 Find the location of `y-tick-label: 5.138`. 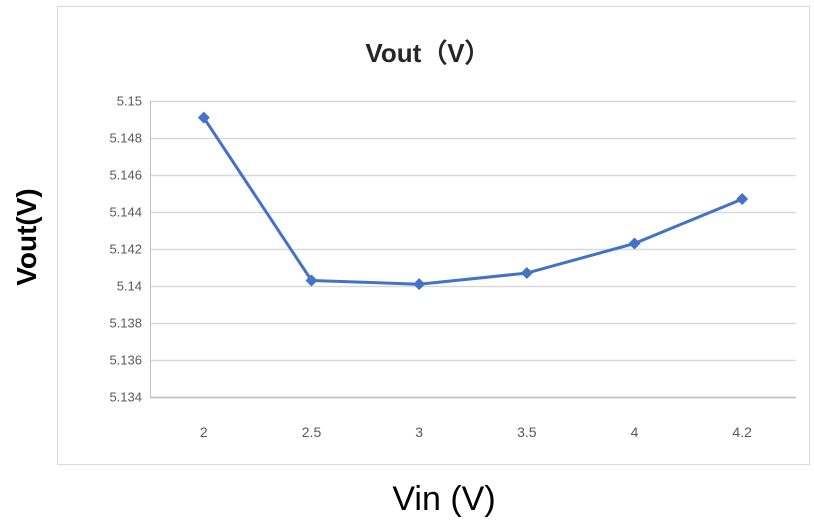

y-tick-label: 5.138 is located at coordinates (125, 323).